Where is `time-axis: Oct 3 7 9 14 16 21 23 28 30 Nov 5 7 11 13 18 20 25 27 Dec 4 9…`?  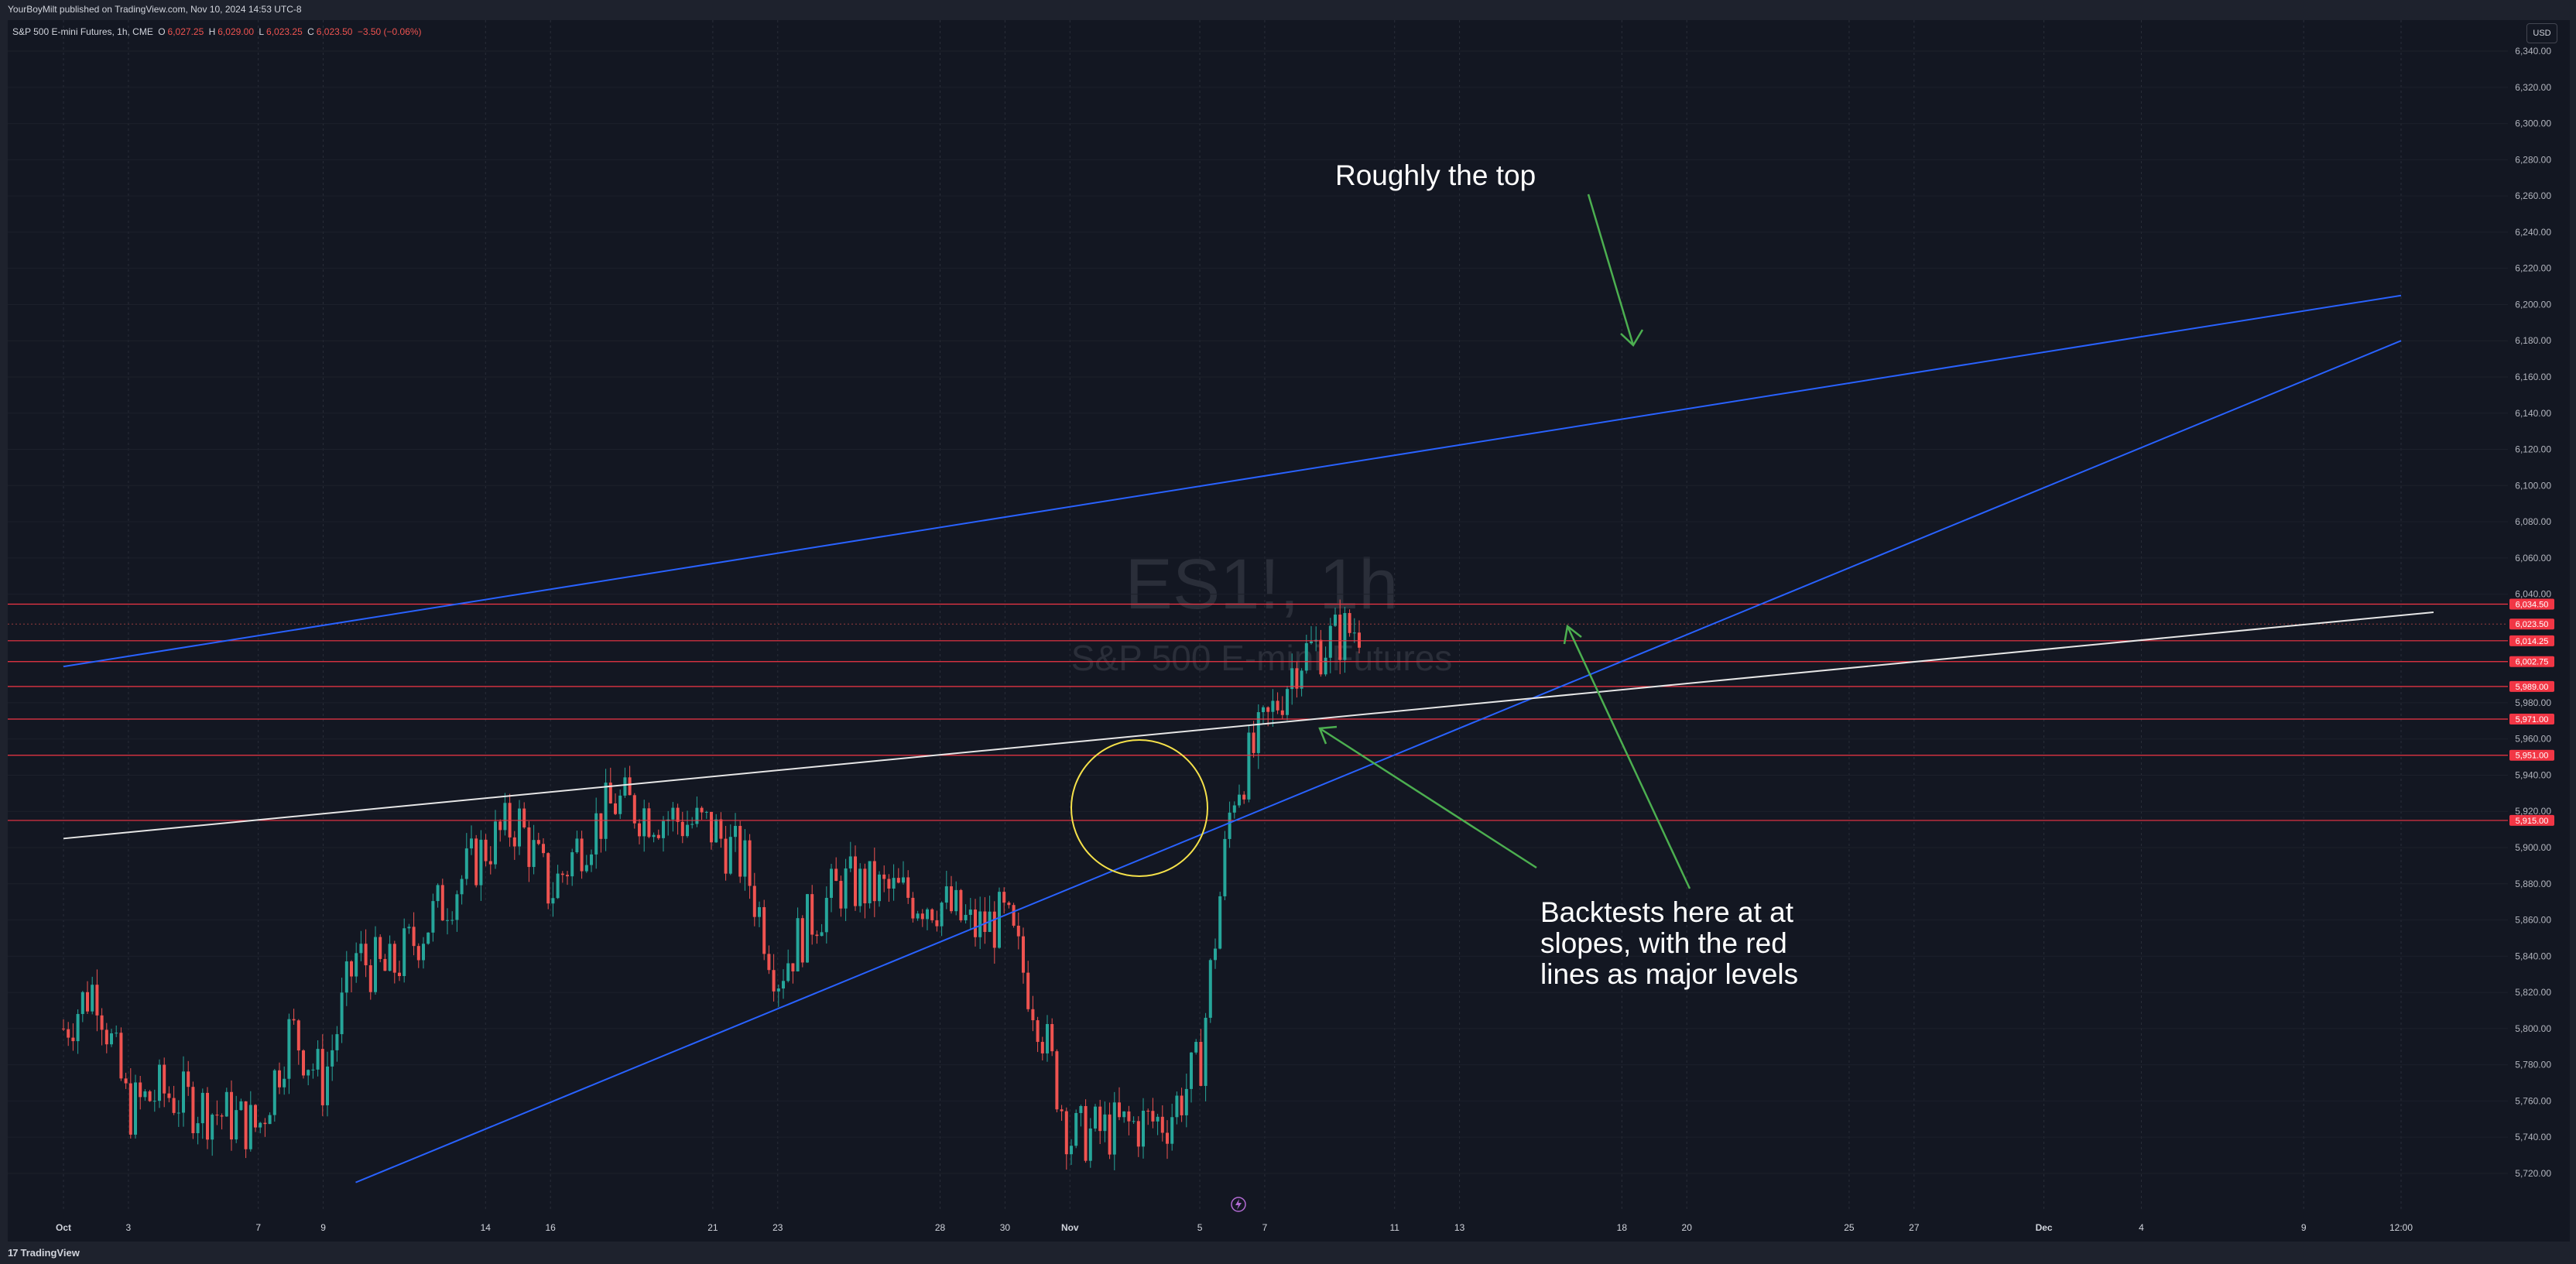 time-axis: Oct 3 7 9 14 16 21 23 28 30 Nov 5 7 11 13 18 20 25 27 Dec 4 9… is located at coordinates (1235, 1227).